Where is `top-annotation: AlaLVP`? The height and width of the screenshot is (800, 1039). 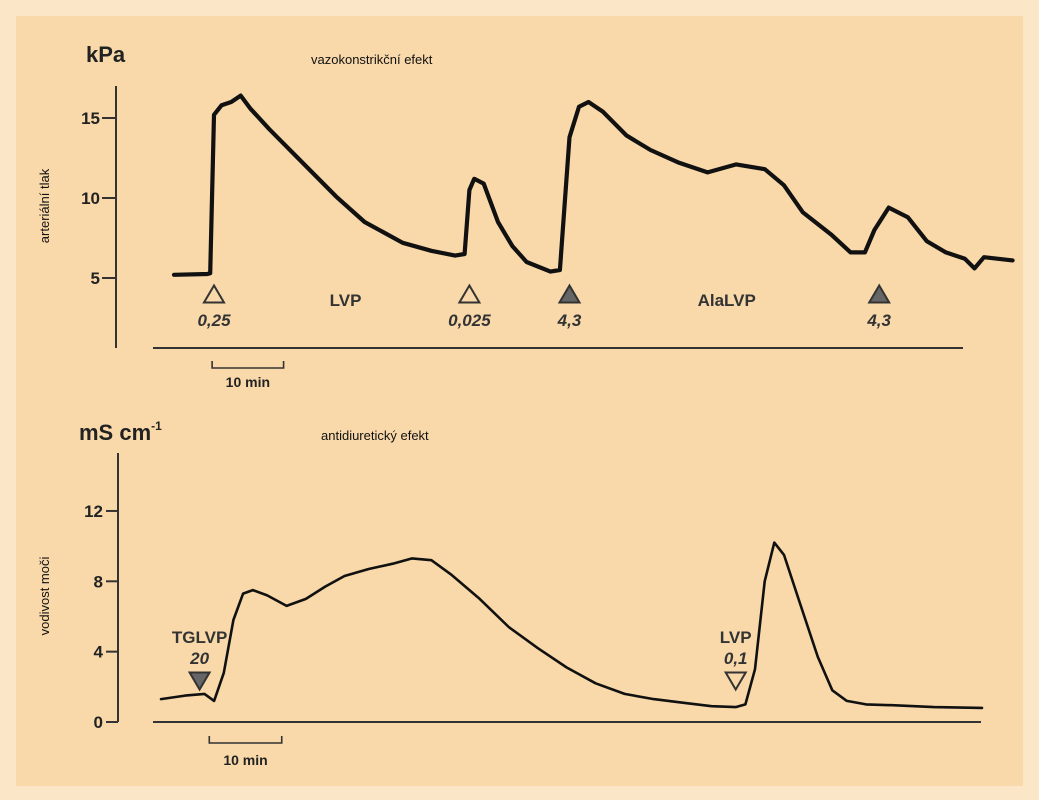 top-annotation: AlaLVP is located at coordinates (727, 300).